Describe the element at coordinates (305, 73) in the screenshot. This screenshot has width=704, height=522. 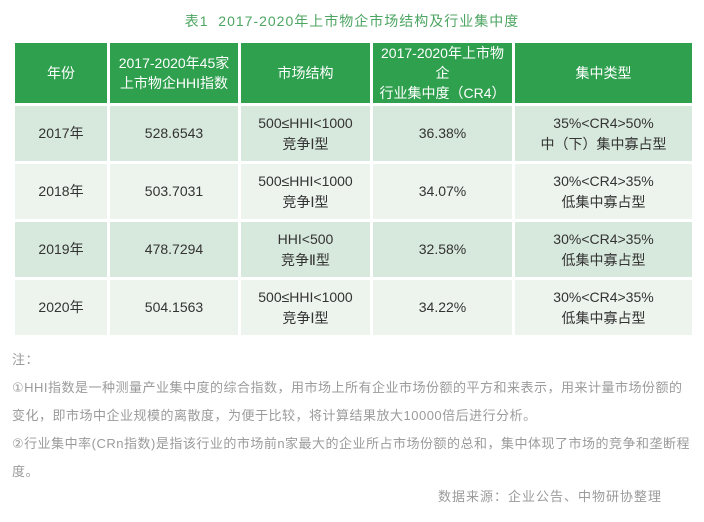
I see `col-header-structure: 市场结构` at that location.